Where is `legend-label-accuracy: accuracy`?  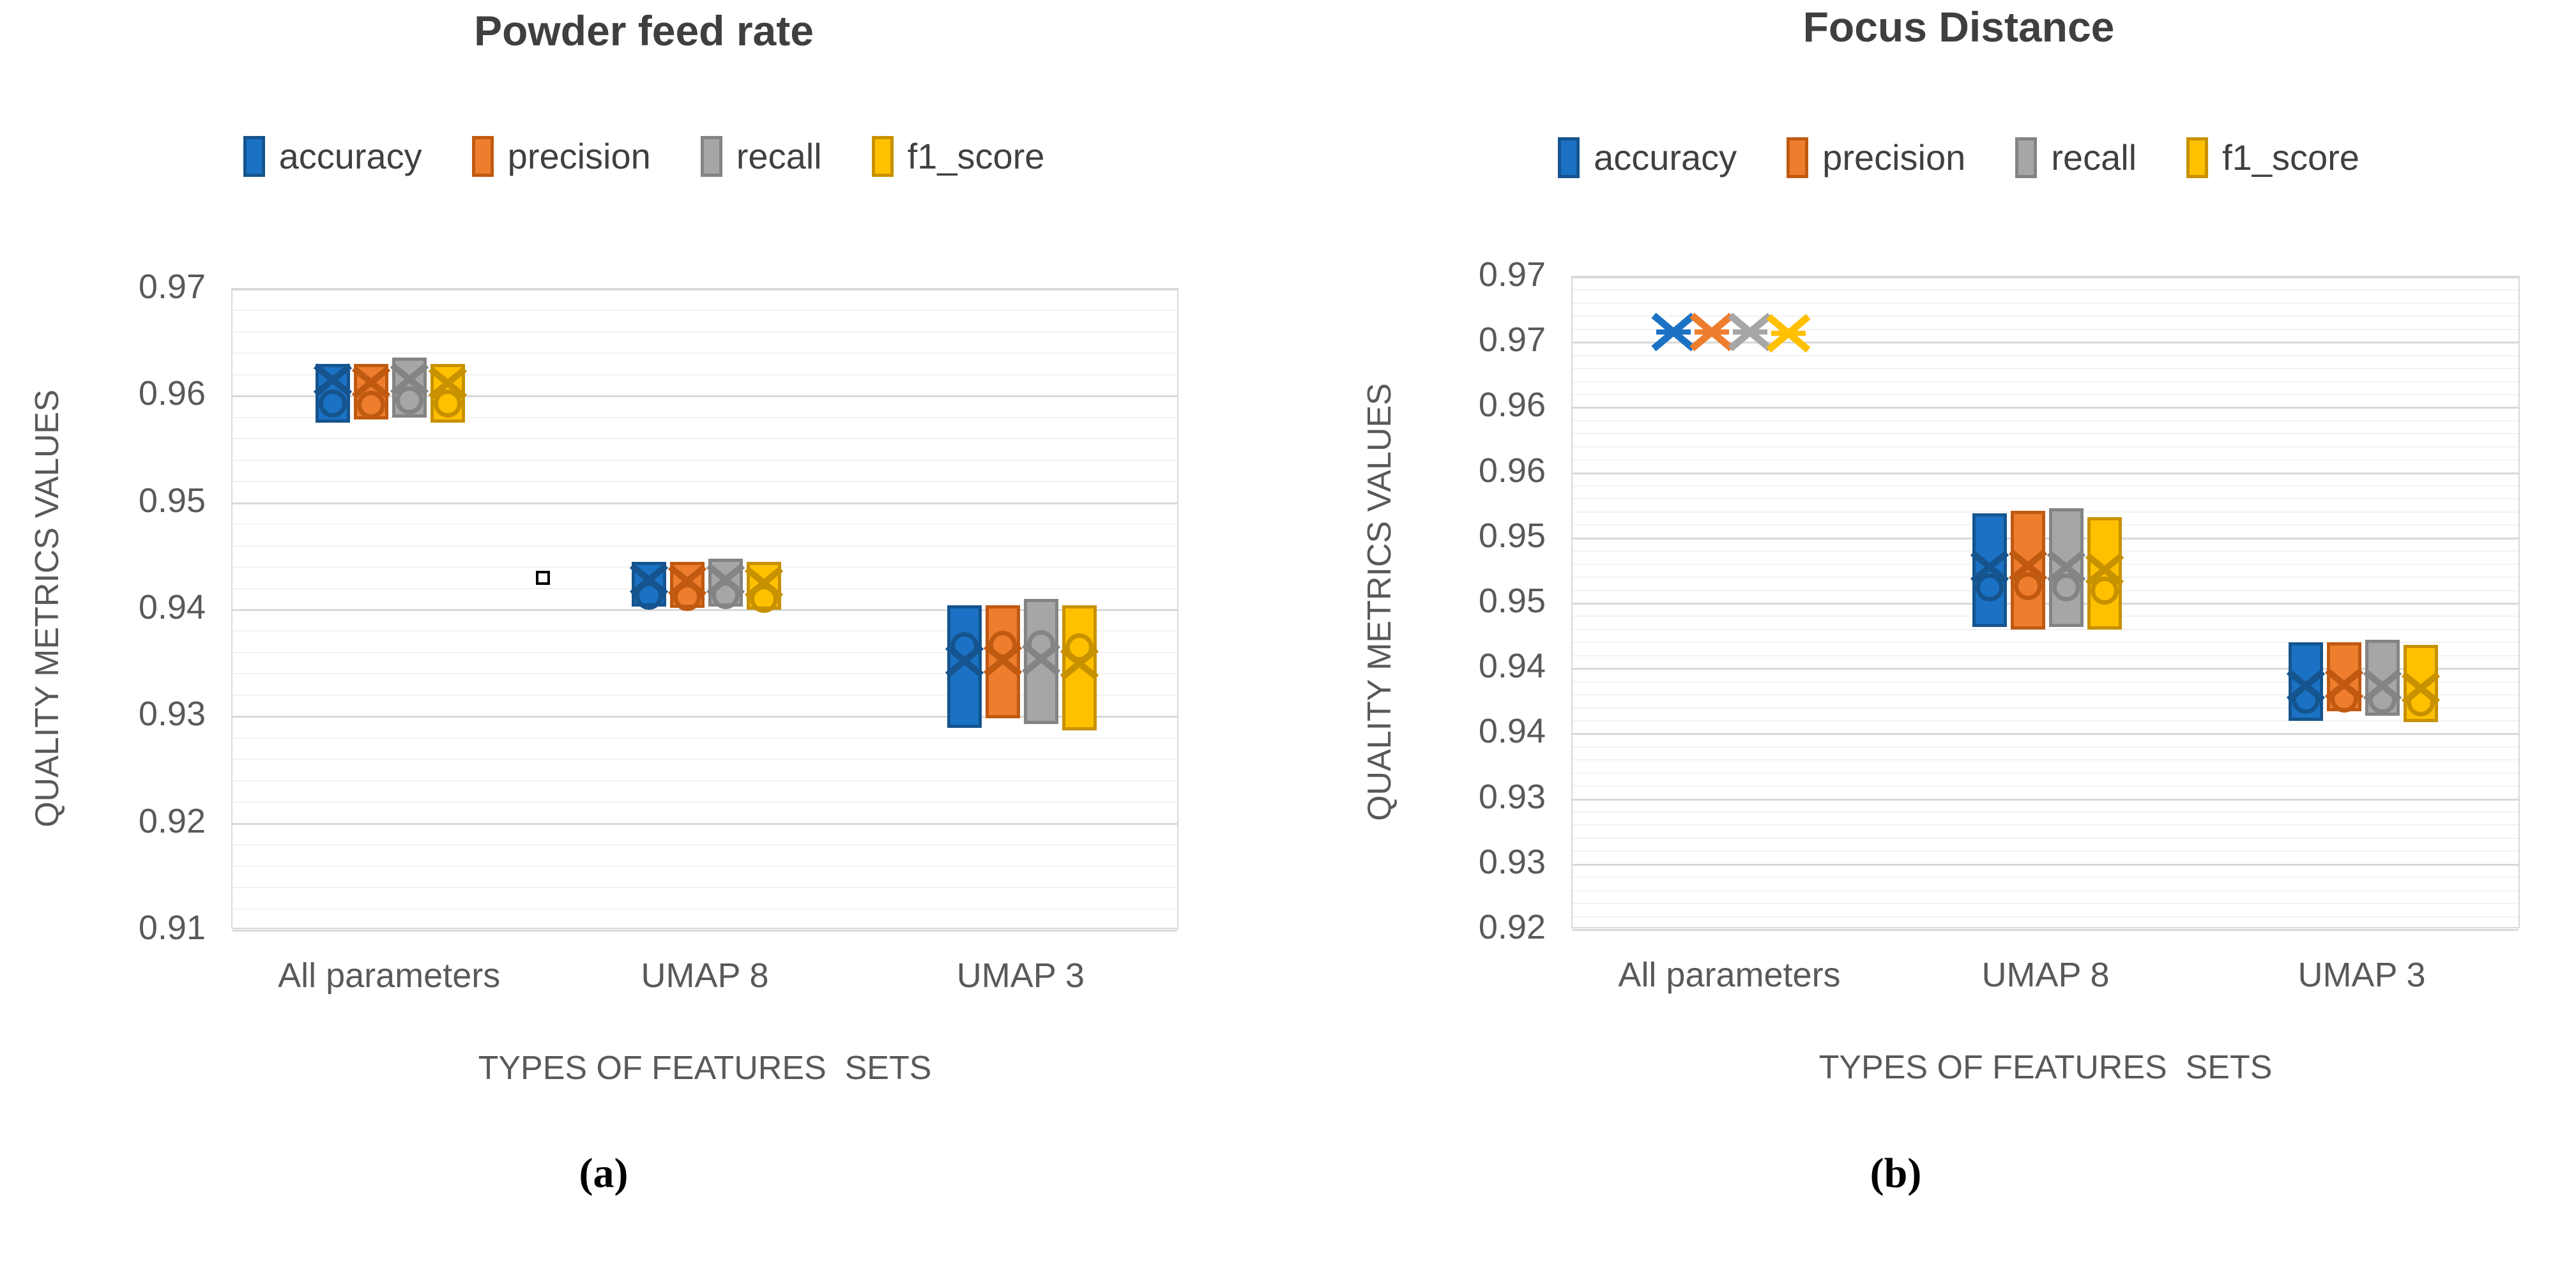 legend-label-accuracy: accuracy is located at coordinates (1665, 157).